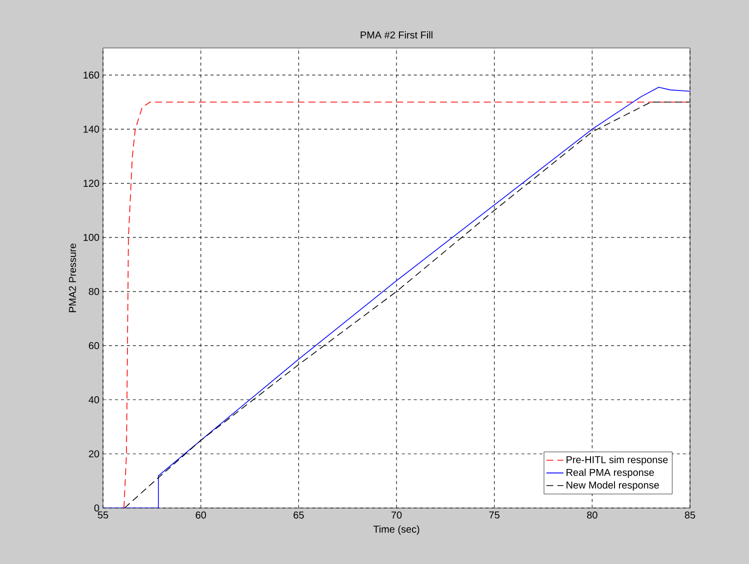  I want to click on x-axis-title: Time (sec), so click(396, 530).